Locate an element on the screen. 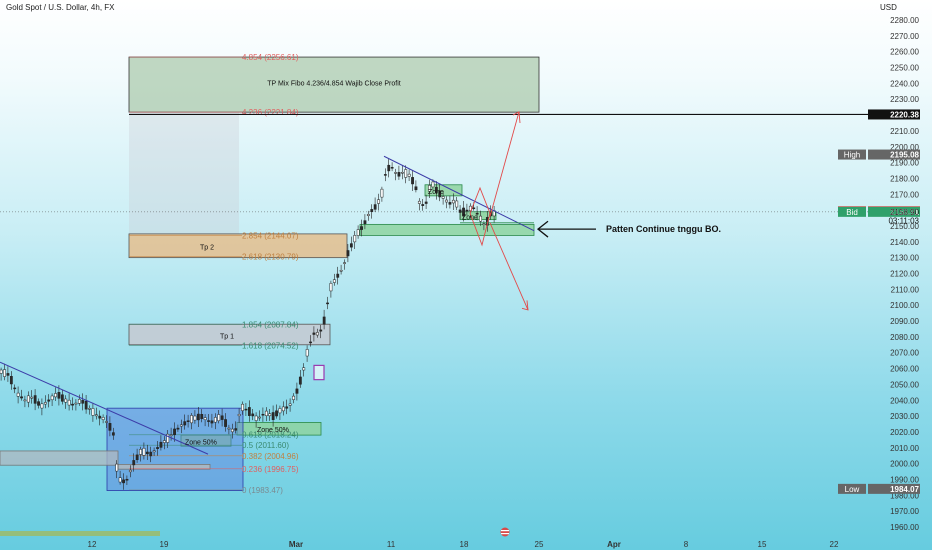  x-tick-label: 8 is located at coordinates (686, 544).